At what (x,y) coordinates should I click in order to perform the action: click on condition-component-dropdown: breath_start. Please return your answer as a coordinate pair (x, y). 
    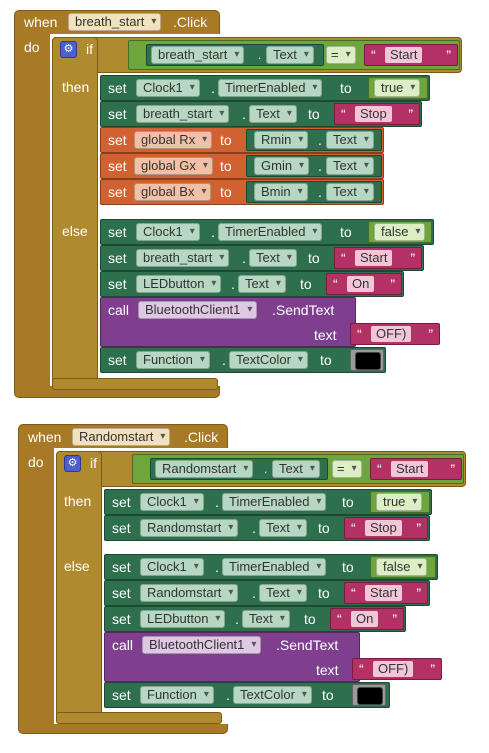
    Looking at the image, I should click on (198, 55).